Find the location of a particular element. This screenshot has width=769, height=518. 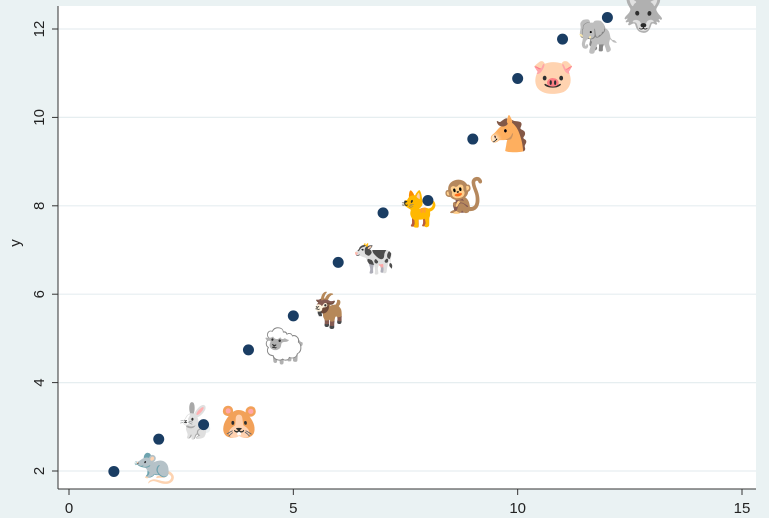

monkey-icon: 🐒 is located at coordinates (464, 196).